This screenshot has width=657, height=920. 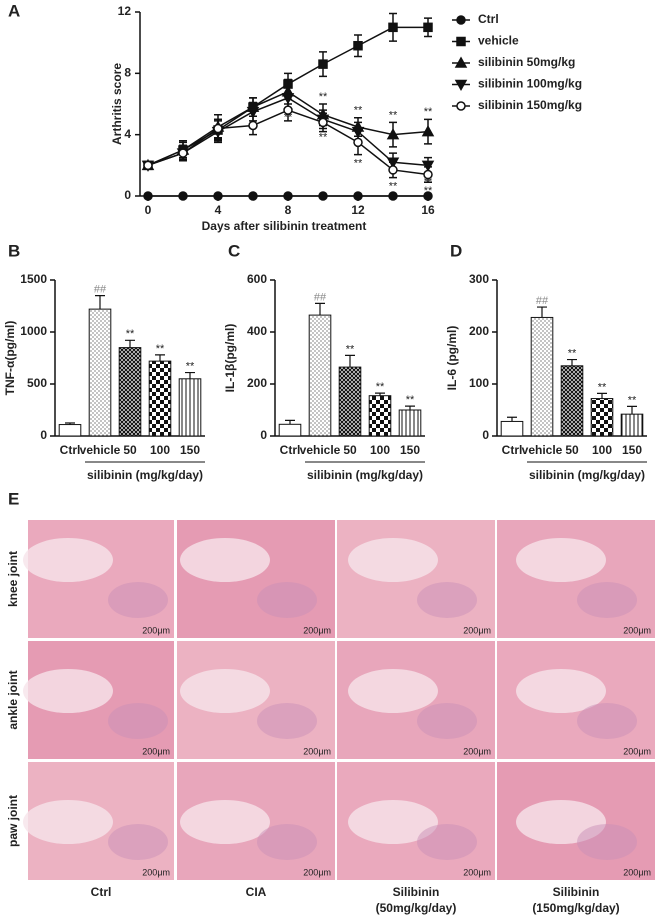 What do you see at coordinates (452, 358) in the screenshot?
I see `y-axis-label: IL-6 (pg/ml)` at bounding box center [452, 358].